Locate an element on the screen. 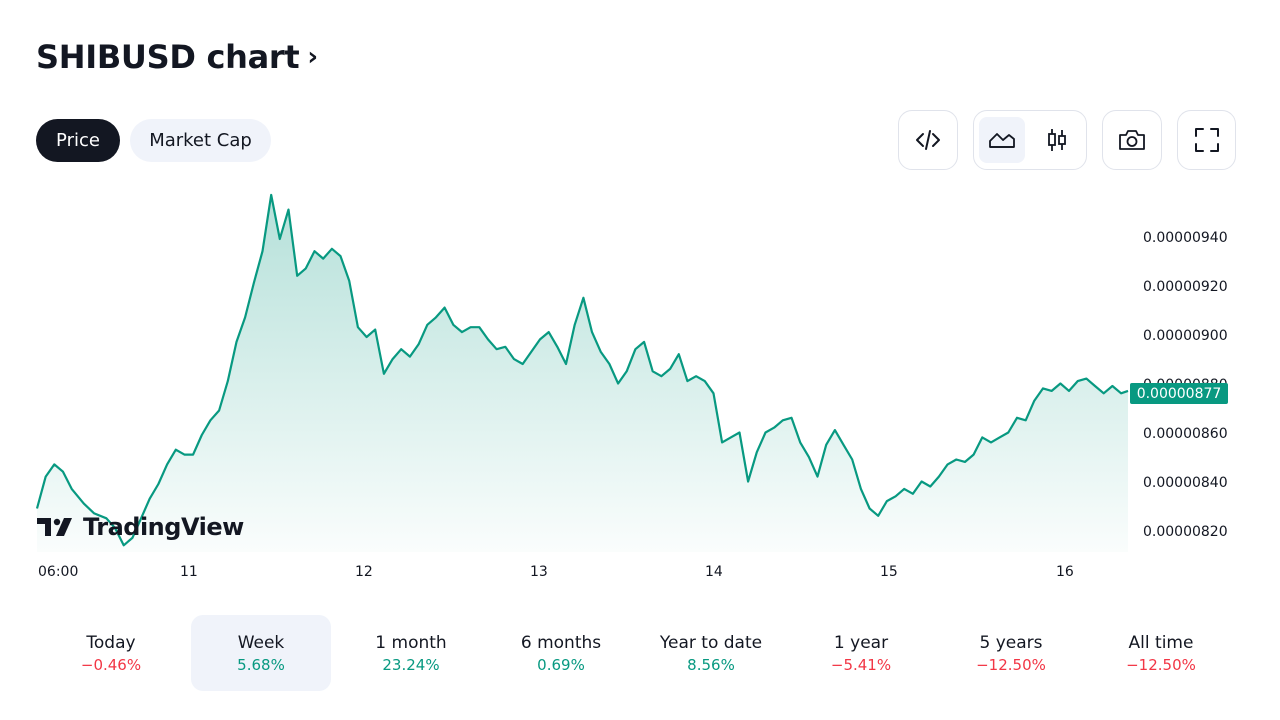  period-label: 5 years is located at coordinates (1011, 642).